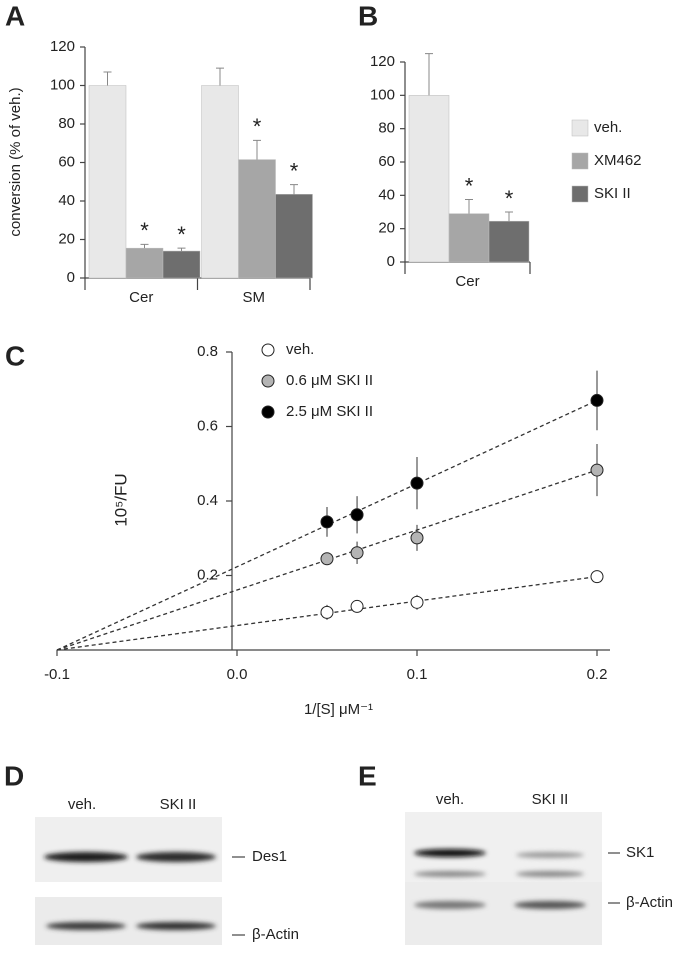 The image size is (689, 961). I want to click on band-label: SK1, so click(640, 852).